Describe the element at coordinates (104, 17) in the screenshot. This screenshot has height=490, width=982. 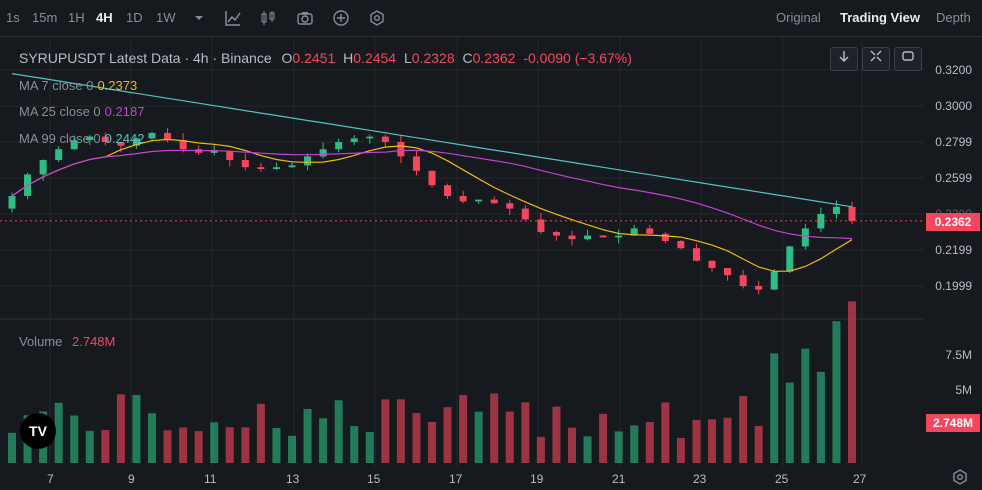
I see `interval-4h: 4H` at that location.